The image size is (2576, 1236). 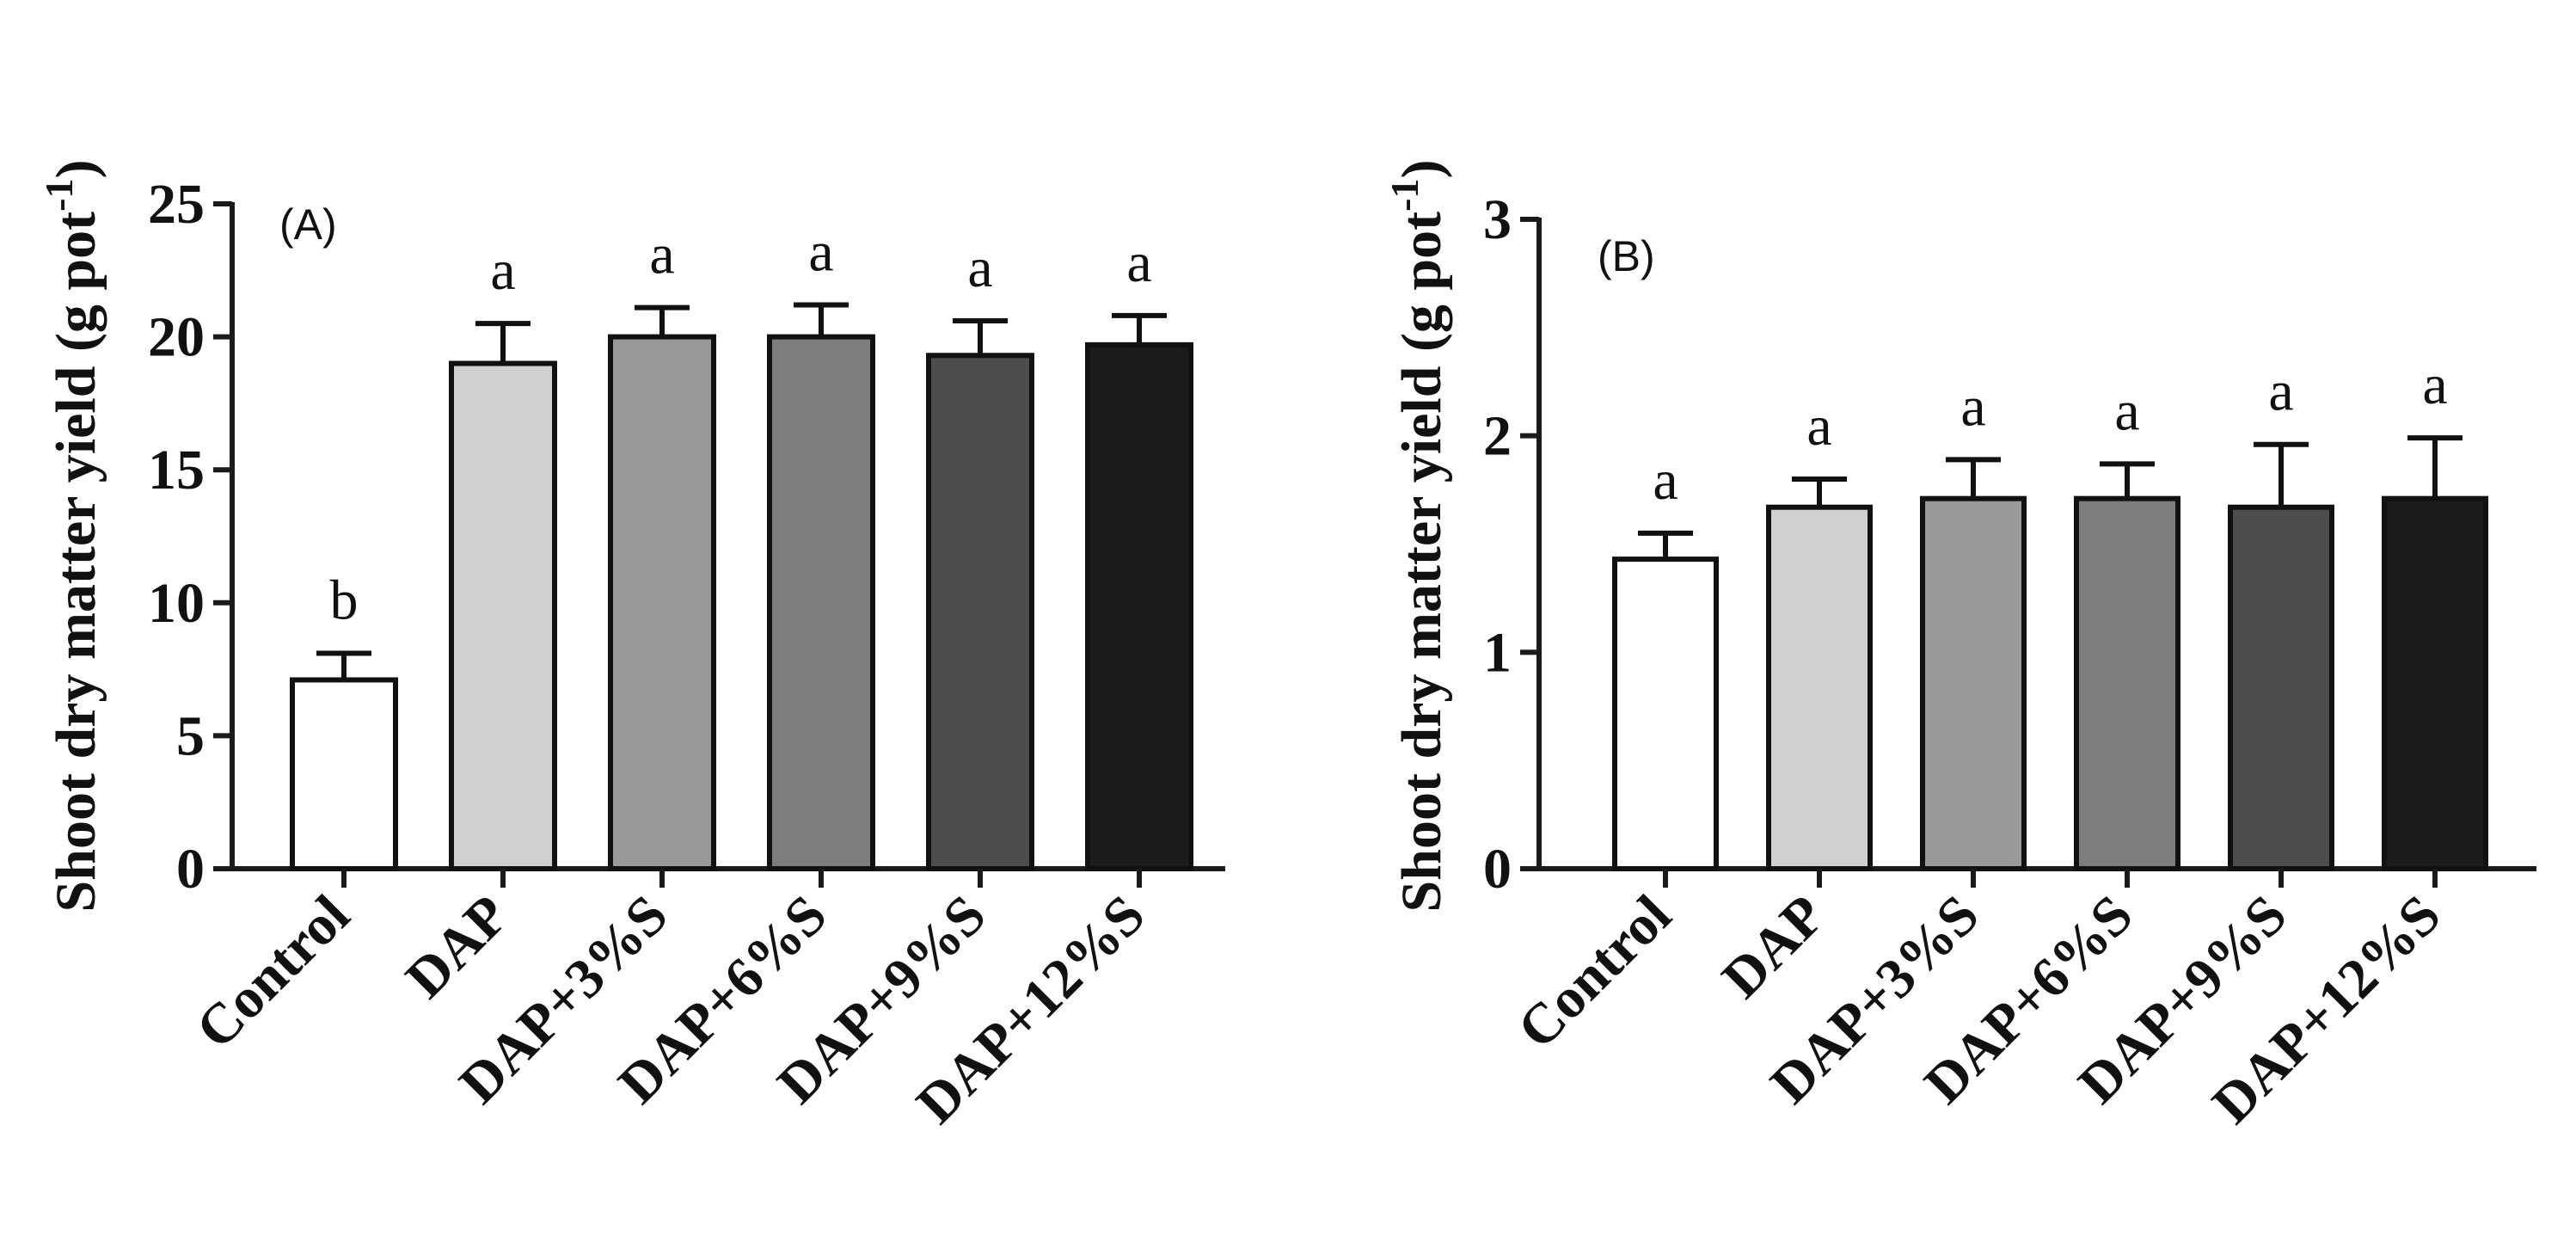 I want to click on y-tick-label: 5, so click(x=190, y=735).